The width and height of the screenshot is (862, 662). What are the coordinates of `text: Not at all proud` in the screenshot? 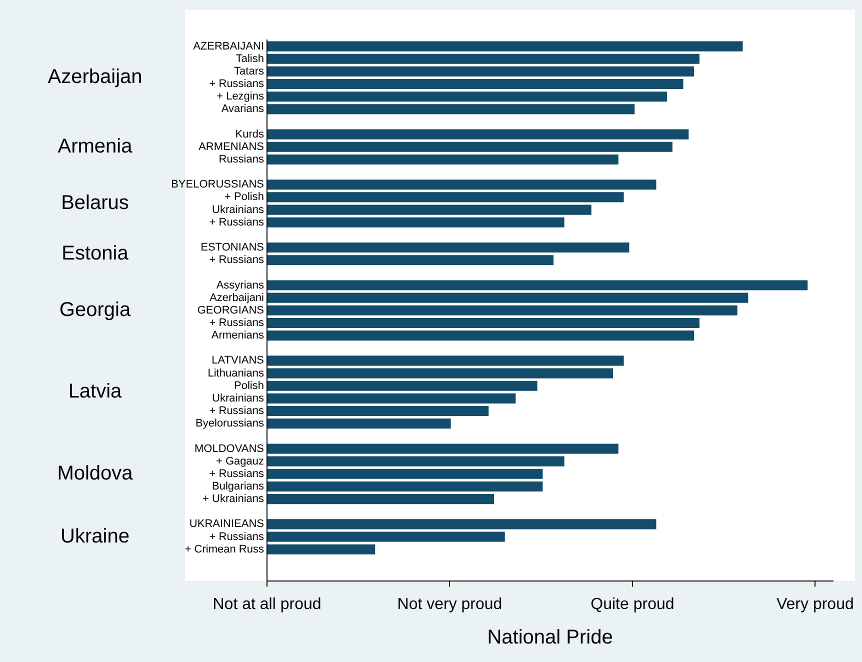 It's located at (267, 604).